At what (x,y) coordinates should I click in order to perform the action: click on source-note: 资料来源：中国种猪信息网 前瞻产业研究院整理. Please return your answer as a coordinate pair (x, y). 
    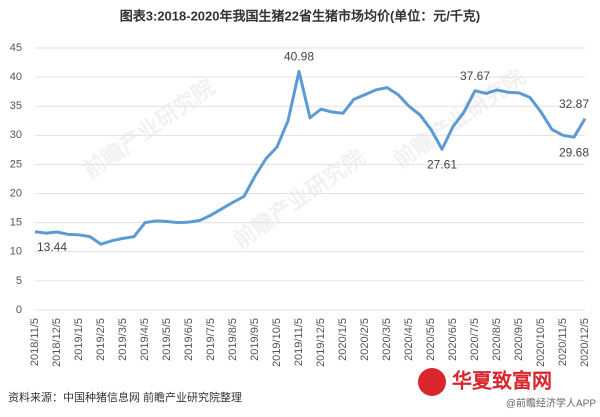
    Looking at the image, I should click on (125, 397).